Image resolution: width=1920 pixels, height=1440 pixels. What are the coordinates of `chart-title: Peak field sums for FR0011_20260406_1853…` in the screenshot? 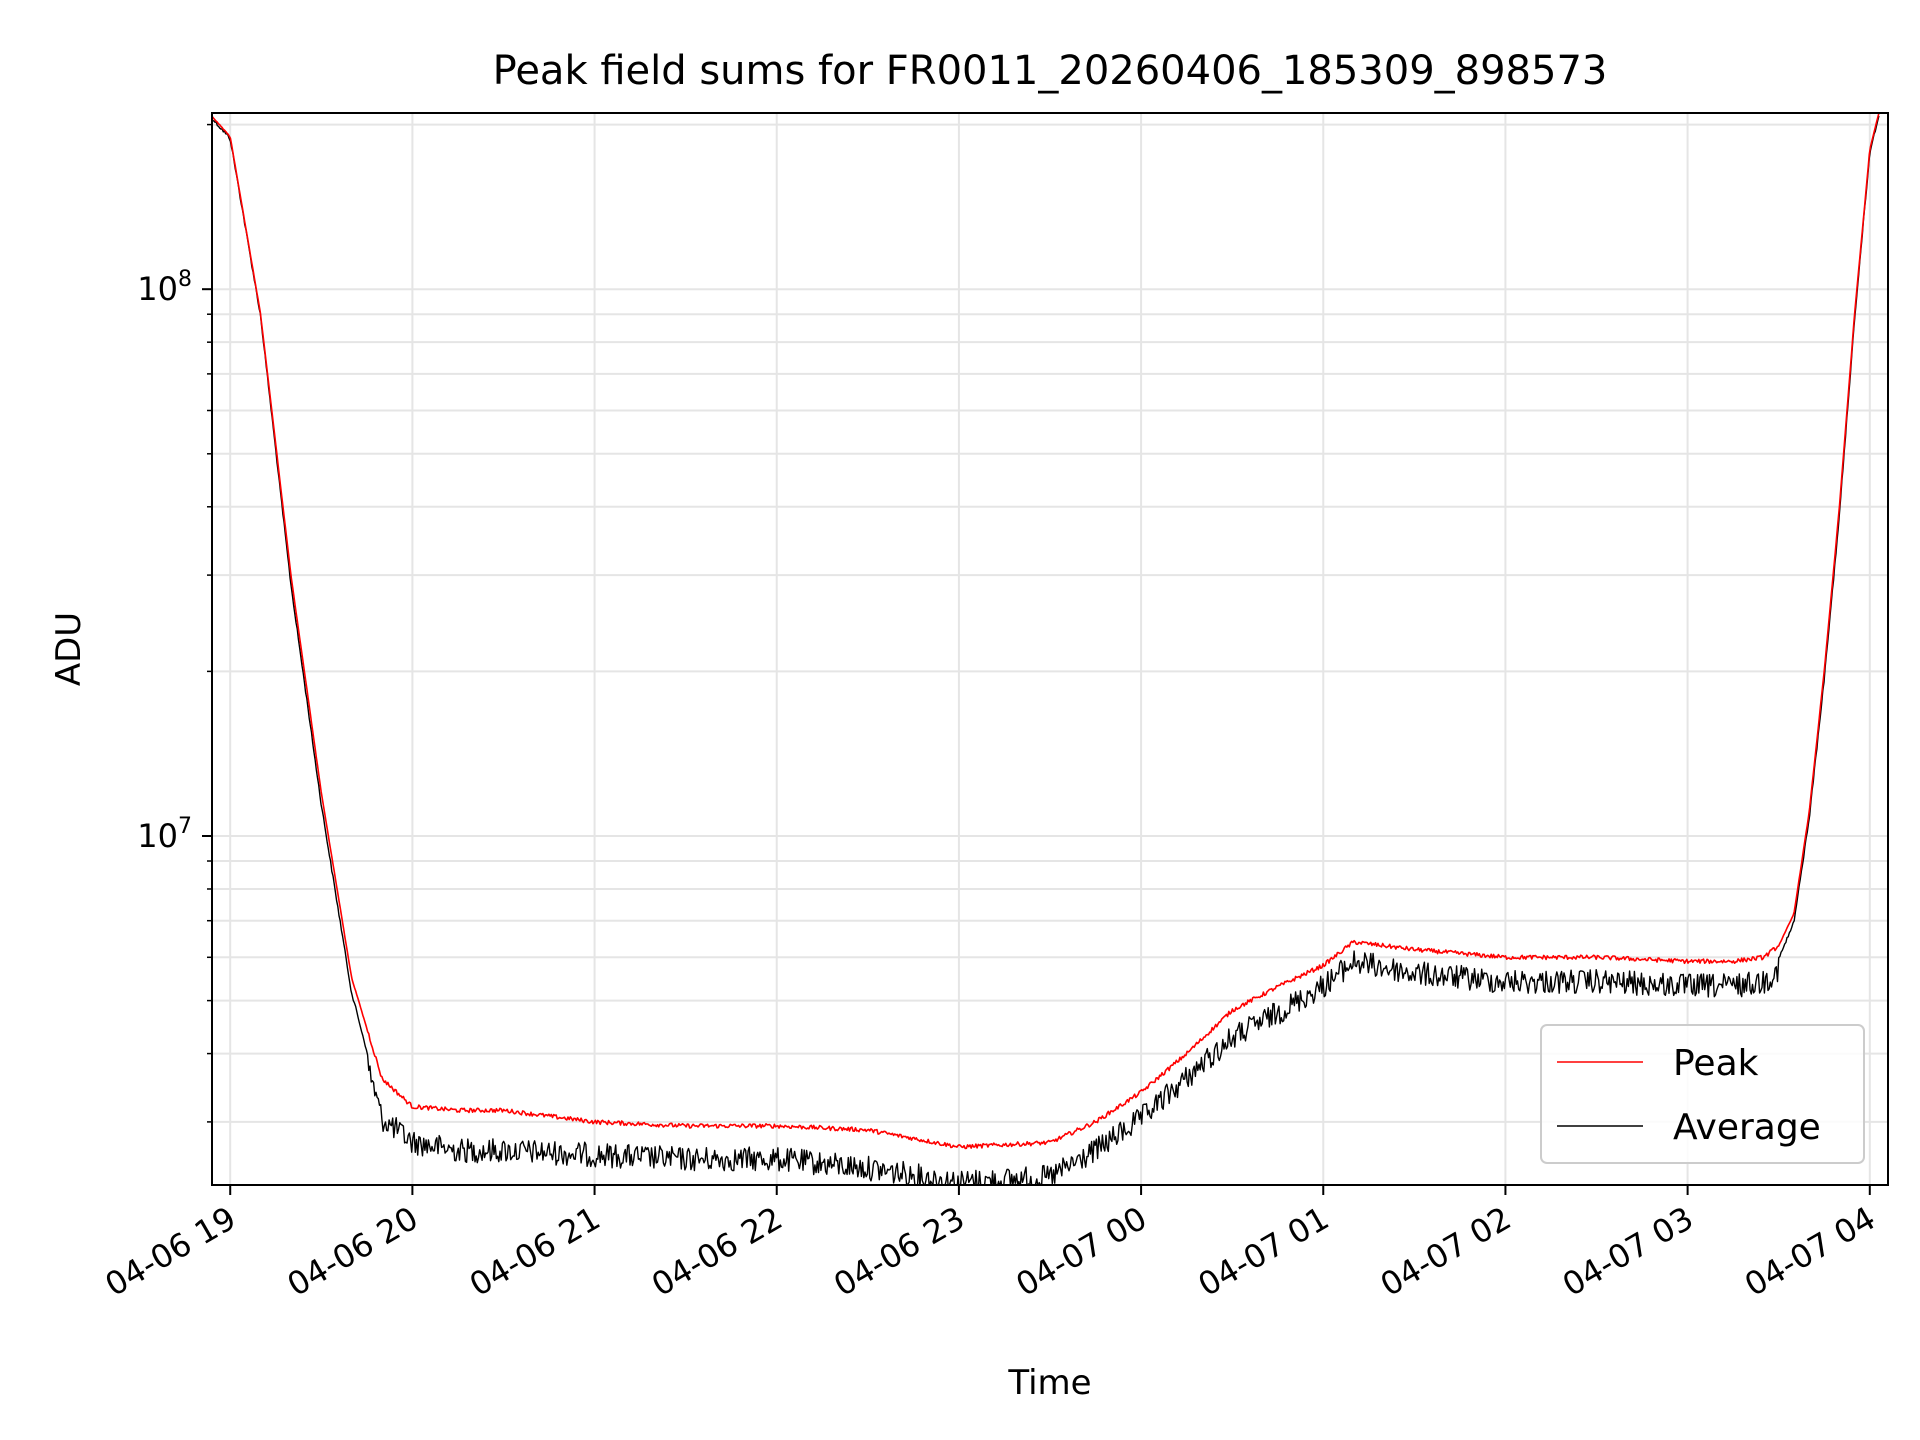 It's located at (1050, 71).